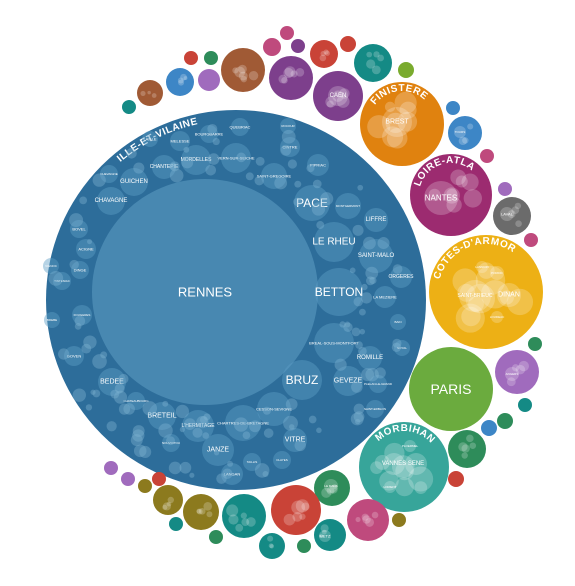 This screenshot has height=586, width=575. Describe the element at coordinates (410, 446) in the screenshot. I see `city-bubble-ploermel` at that location.